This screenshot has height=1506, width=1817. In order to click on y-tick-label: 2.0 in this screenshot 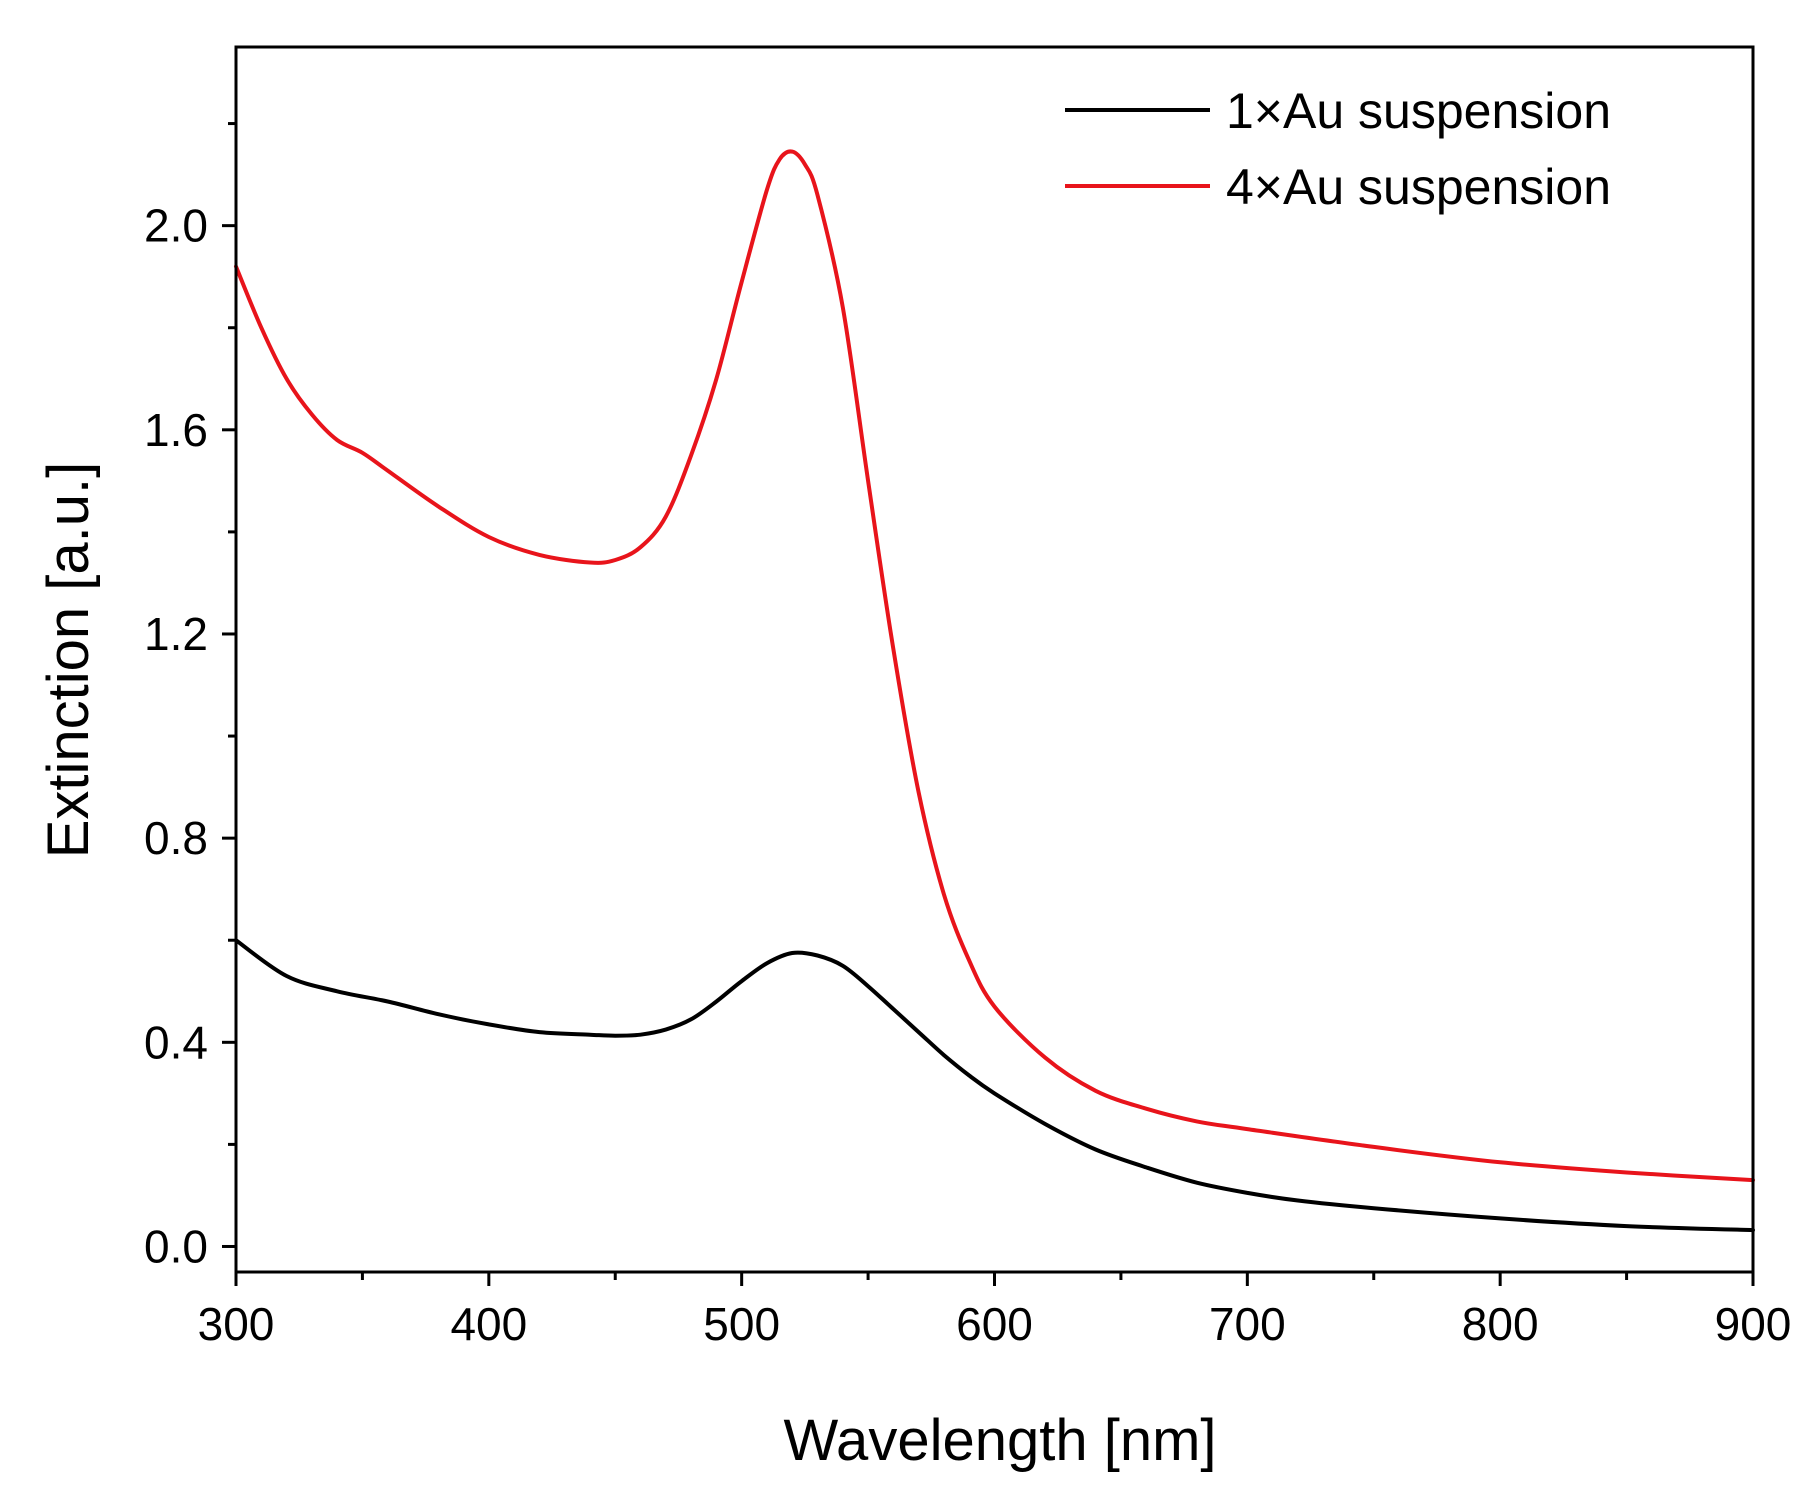, I will do `click(176, 226)`.